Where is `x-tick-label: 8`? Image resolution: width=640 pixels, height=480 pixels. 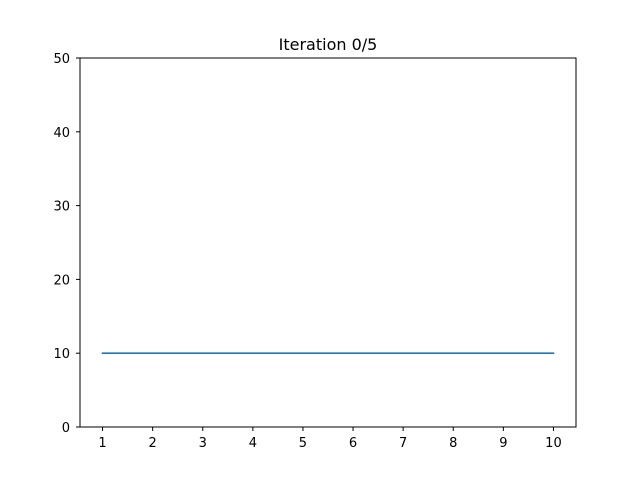
x-tick-label: 8 is located at coordinates (453, 443).